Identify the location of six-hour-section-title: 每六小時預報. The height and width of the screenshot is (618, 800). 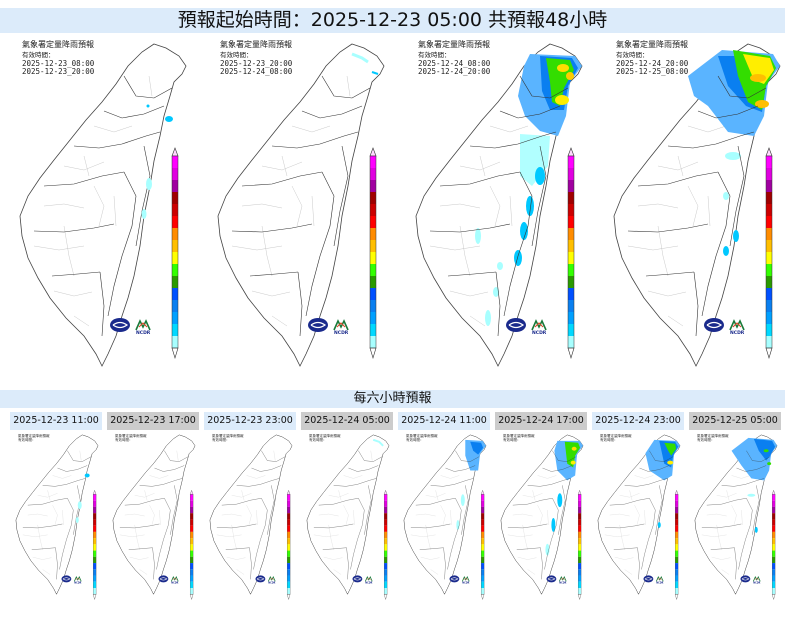
(392, 399).